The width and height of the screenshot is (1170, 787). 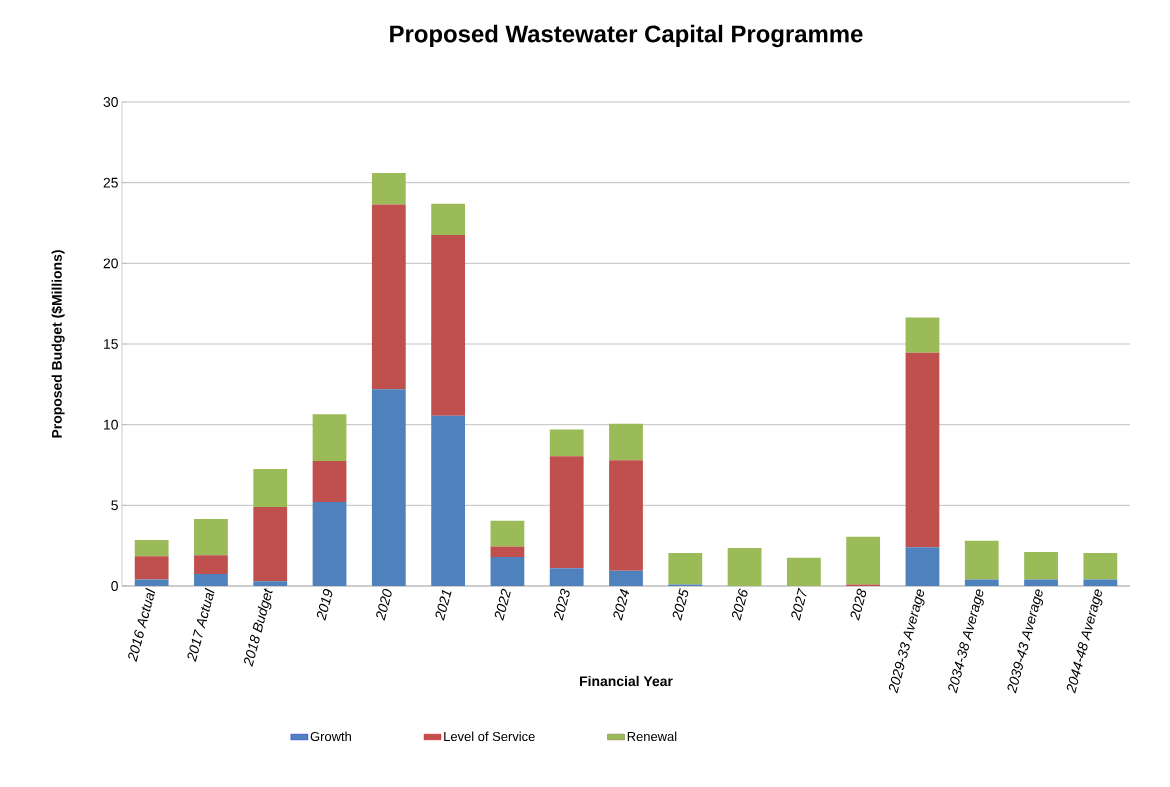 What do you see at coordinates (258, 627) in the screenshot?
I see `x-tick-label: 2018 Budget` at bounding box center [258, 627].